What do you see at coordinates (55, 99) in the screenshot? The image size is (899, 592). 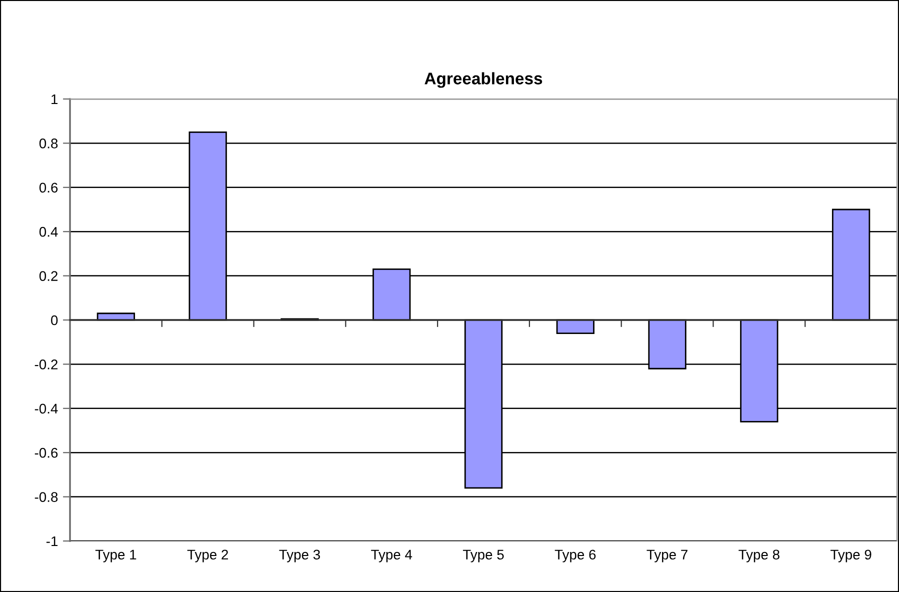 I see `y-tick-label: 1` at bounding box center [55, 99].